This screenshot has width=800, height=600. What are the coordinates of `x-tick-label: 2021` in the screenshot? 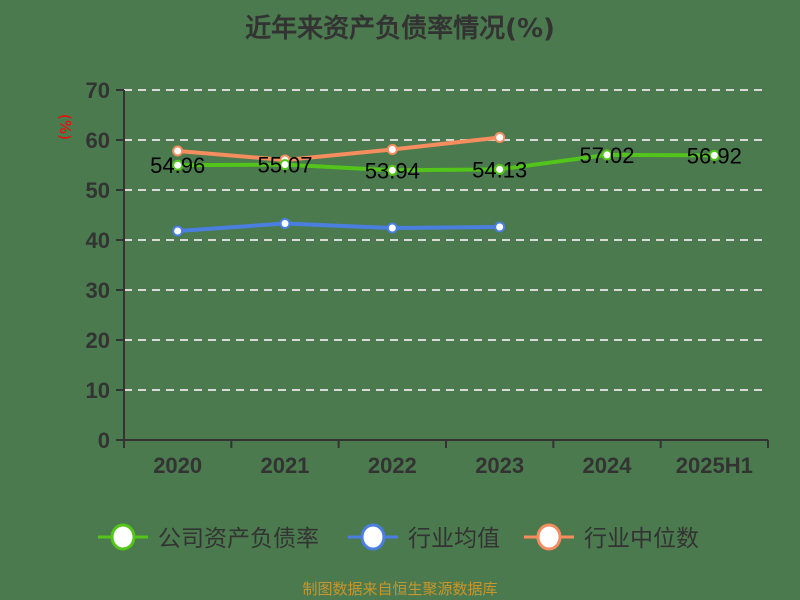 It's located at (285, 465).